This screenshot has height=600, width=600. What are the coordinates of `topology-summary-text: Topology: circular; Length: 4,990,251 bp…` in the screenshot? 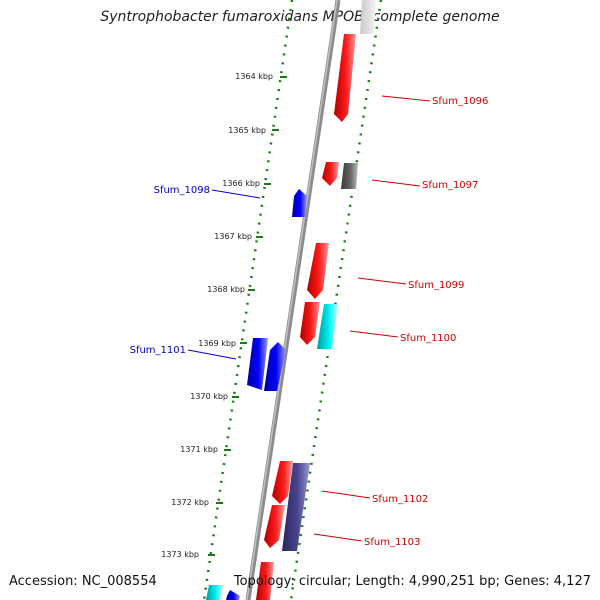 It's located at (412, 581).